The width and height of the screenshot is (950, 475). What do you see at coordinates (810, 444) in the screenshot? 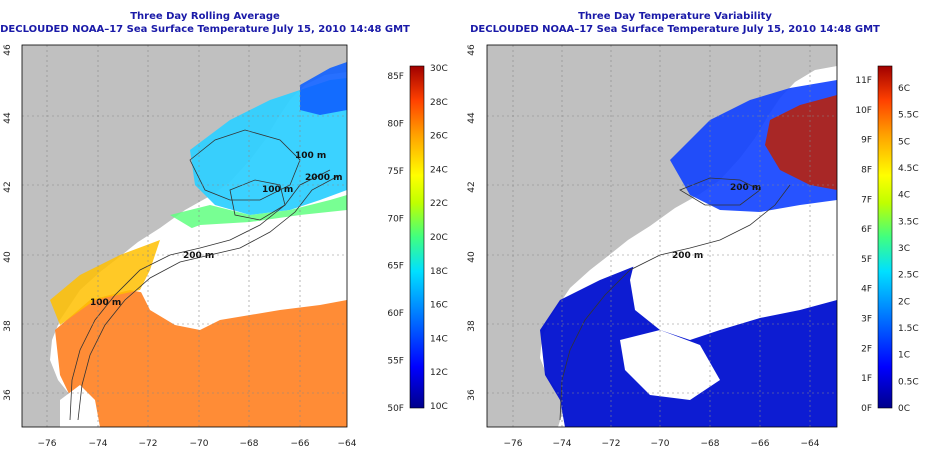
I see `right-x-tick: −64` at bounding box center [810, 444].